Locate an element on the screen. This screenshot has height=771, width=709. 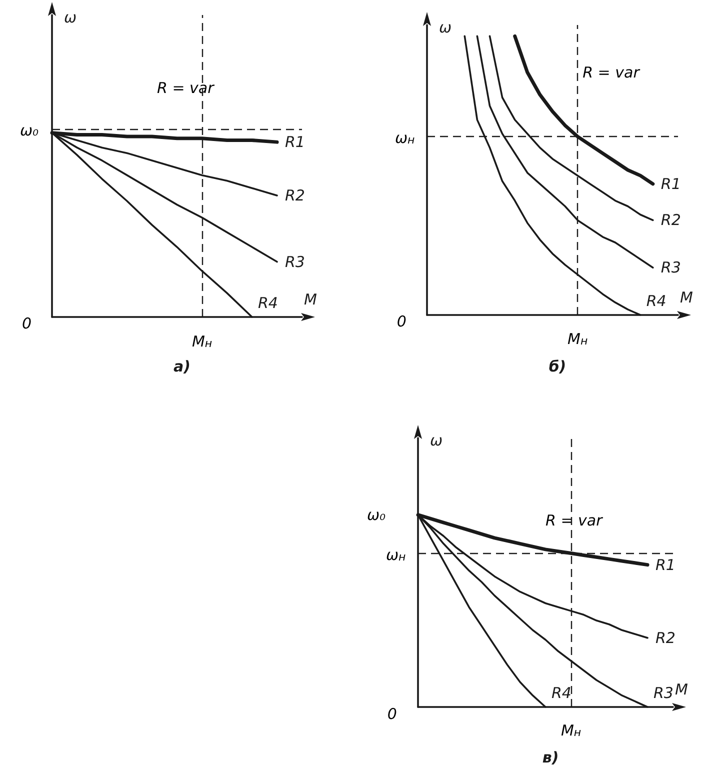
text: в) is located at coordinates (550, 757).